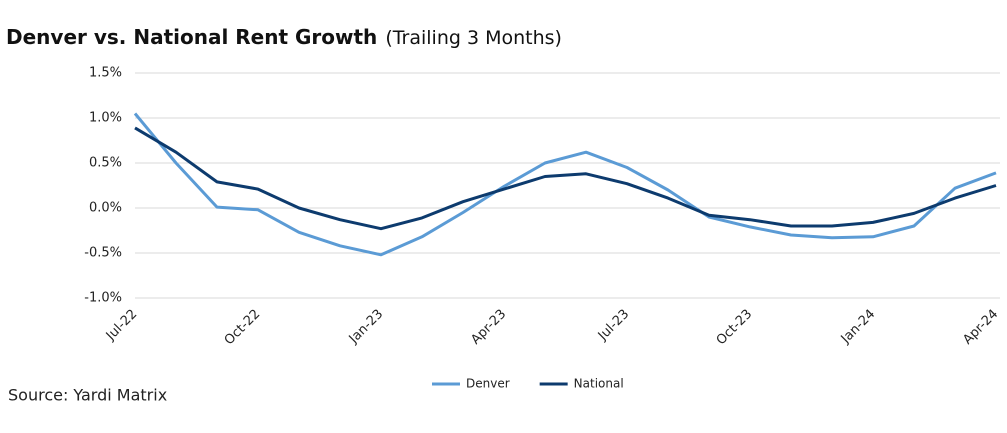  I want to click on x-tick-label: Jan-23, so click(366, 327).